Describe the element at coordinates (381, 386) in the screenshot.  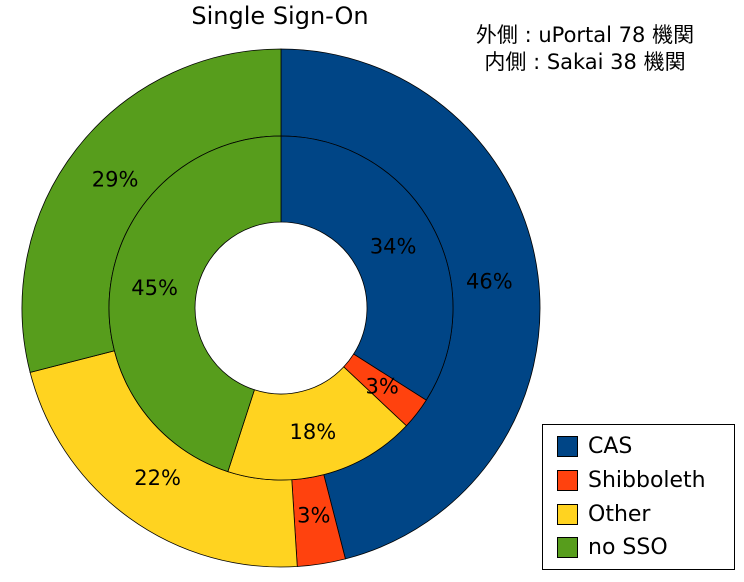
I see `inner-label-shibboleth: 3%` at that location.